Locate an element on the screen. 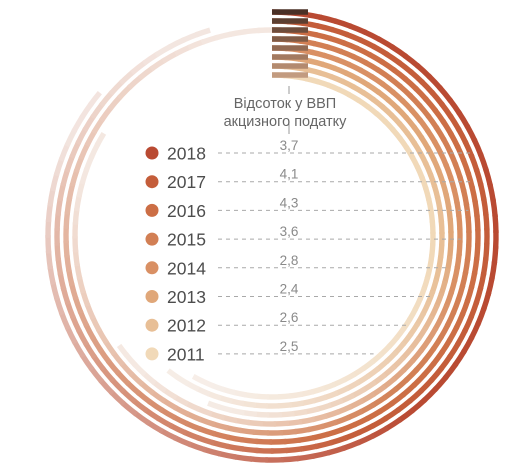 The width and height of the screenshot is (529, 475). legend-dot-2014 is located at coordinates (152, 268).